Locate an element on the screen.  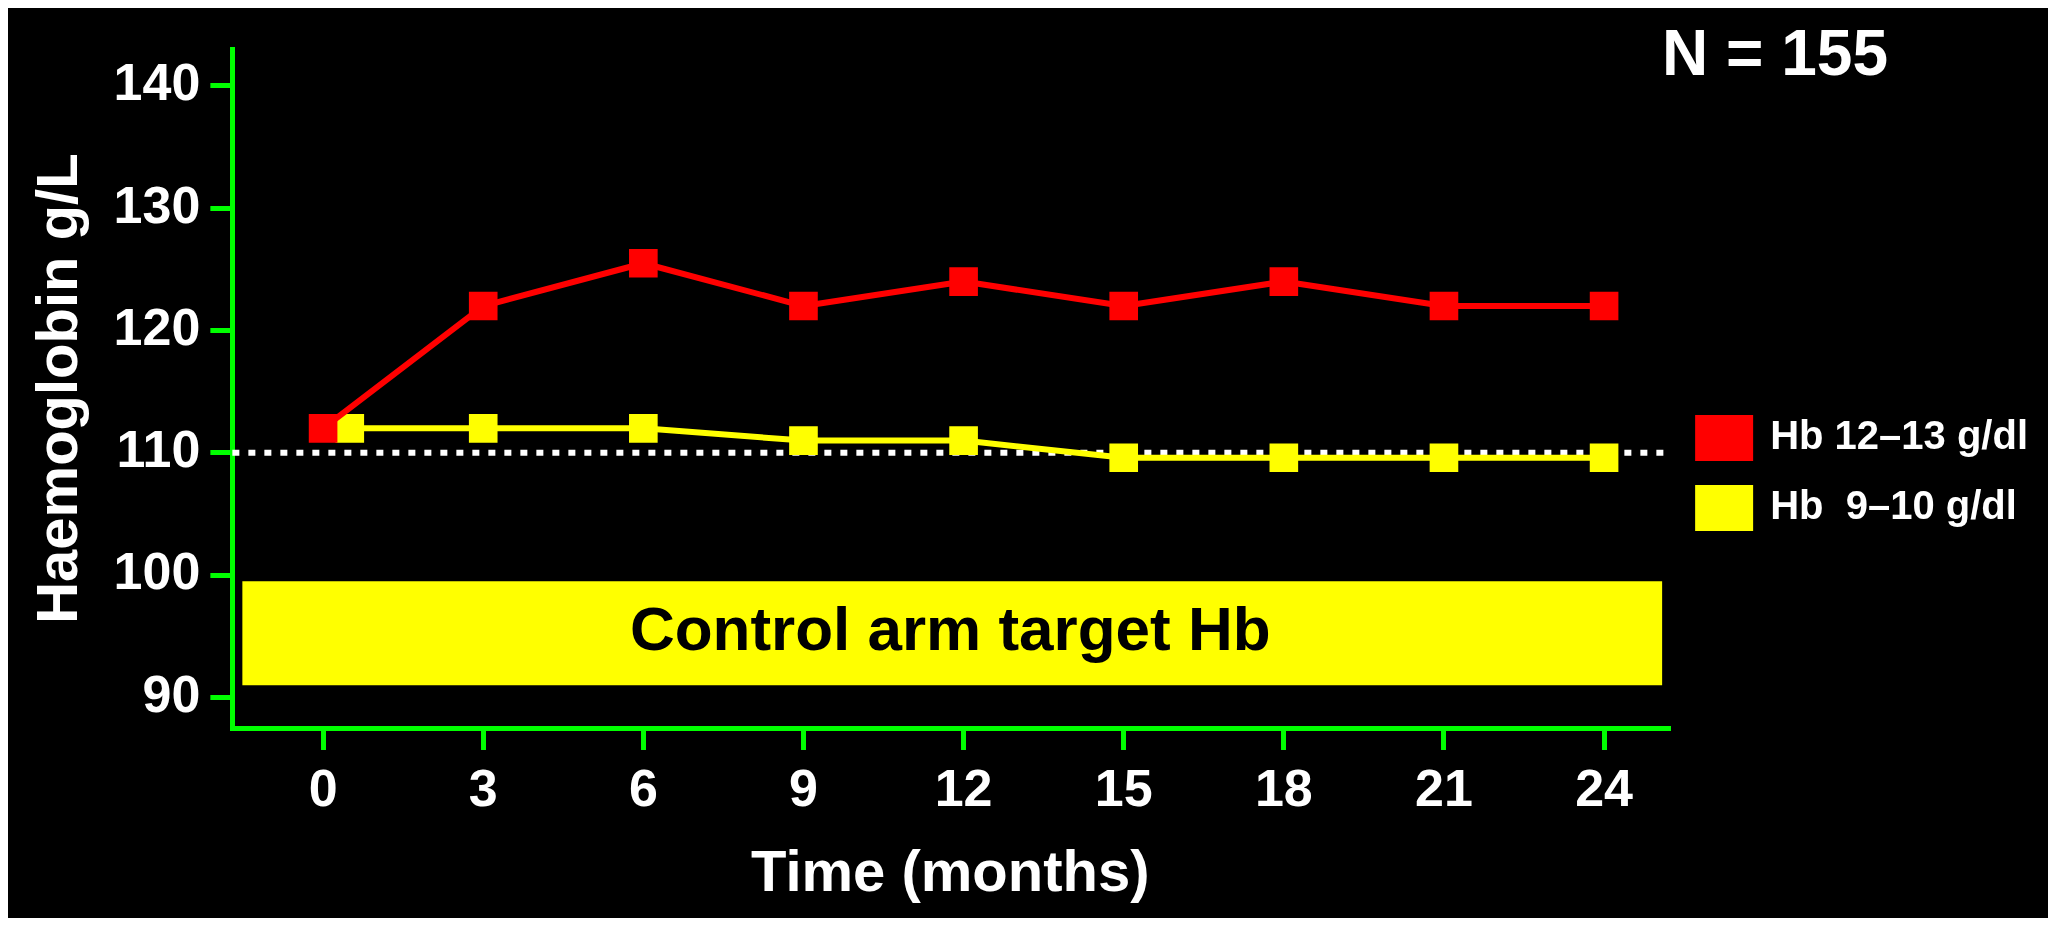
x-tick-label: 9 is located at coordinates (803, 787).